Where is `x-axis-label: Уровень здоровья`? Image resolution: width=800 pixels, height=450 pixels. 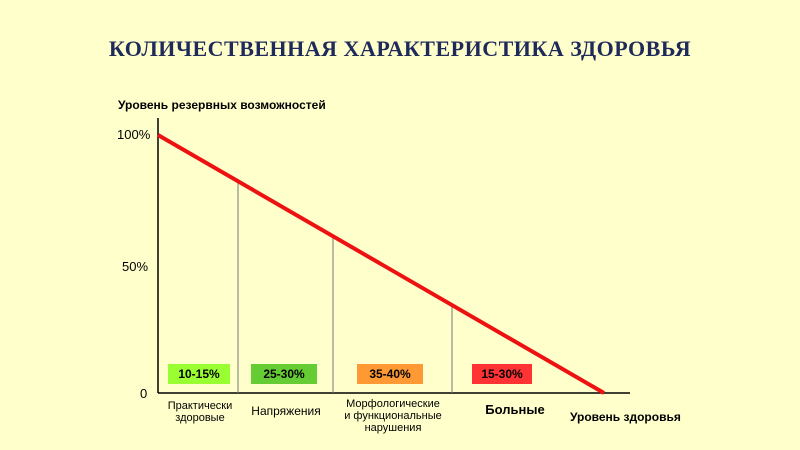 x-axis-label: Уровень здоровья is located at coordinates (625, 417).